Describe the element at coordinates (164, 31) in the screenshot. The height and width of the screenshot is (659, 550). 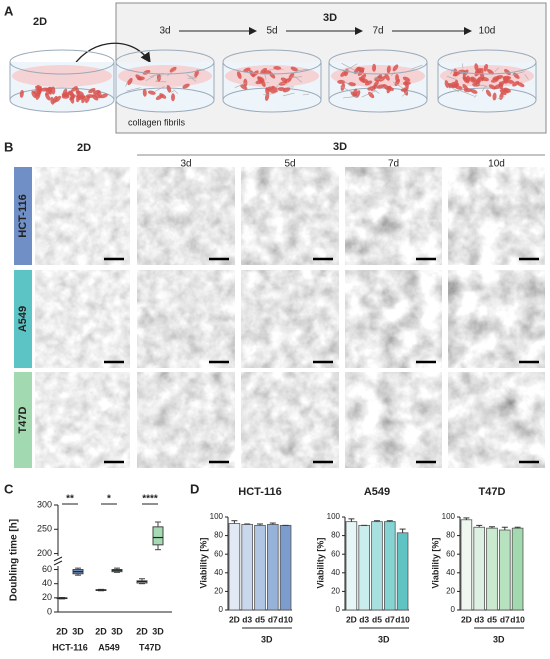
I see `timepoint: 3d` at that location.